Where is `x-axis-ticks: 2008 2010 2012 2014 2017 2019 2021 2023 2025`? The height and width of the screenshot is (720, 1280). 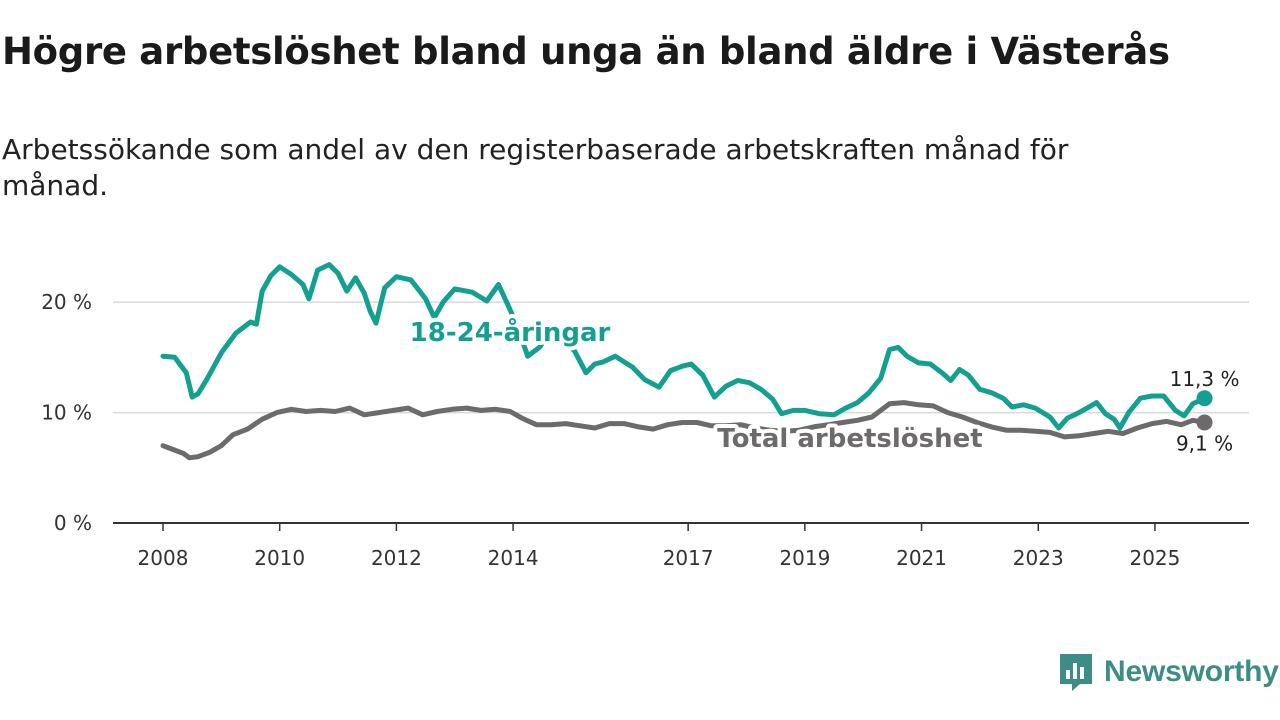
x-axis-ticks: 2008 2010 2012 2014 2017 2019 2021 2023 2025 is located at coordinates (659, 546).